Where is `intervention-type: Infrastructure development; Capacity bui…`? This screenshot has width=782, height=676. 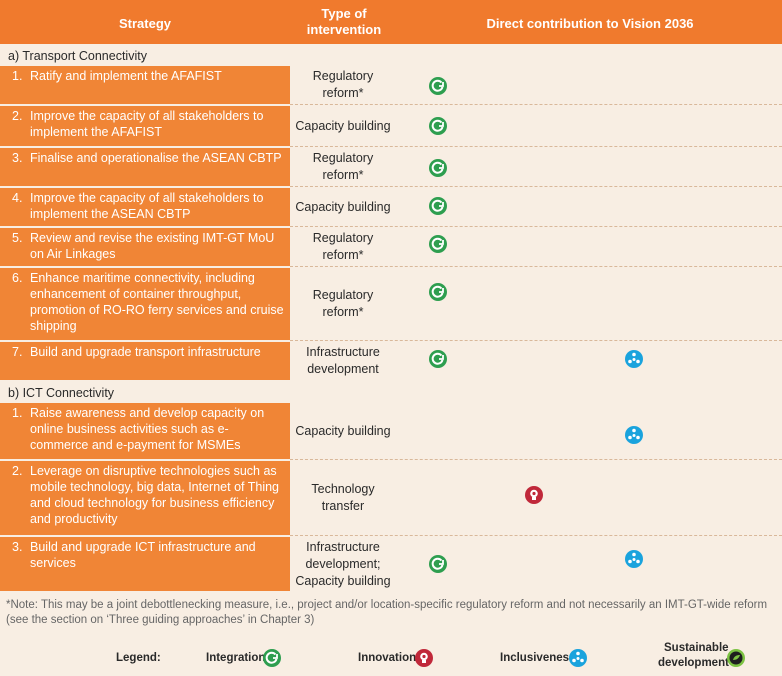
intervention-type: Infrastructure development; Capacity bui… is located at coordinates (343, 563).